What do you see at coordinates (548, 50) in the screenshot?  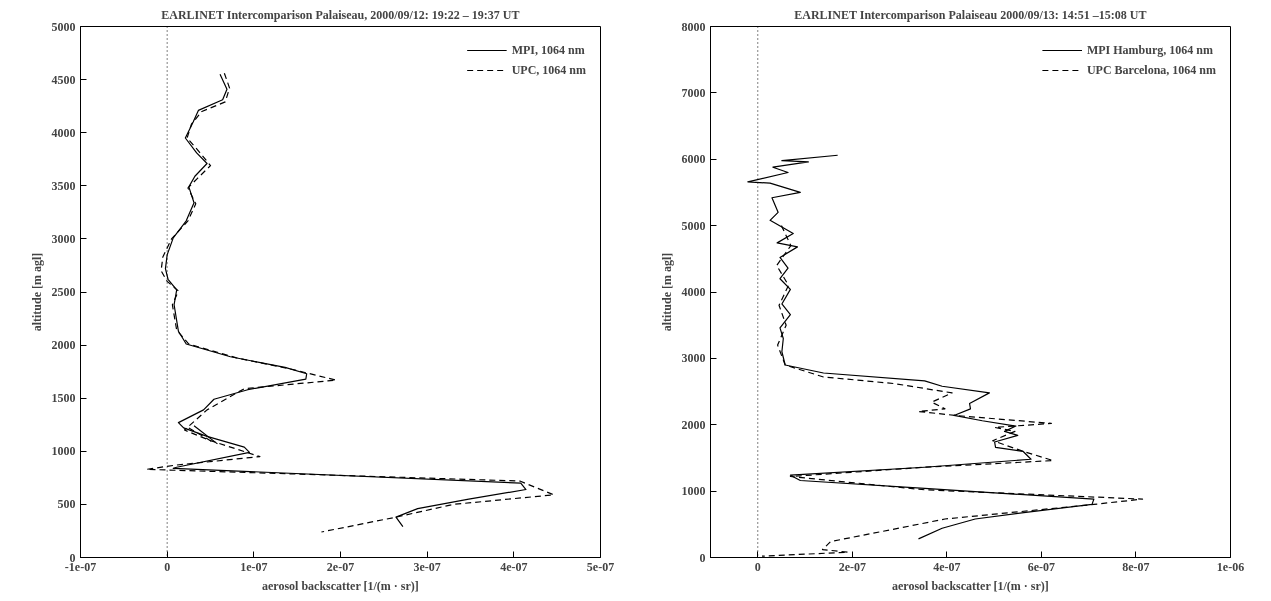 I see `legend-label: MPI, 1064 nm` at bounding box center [548, 50].